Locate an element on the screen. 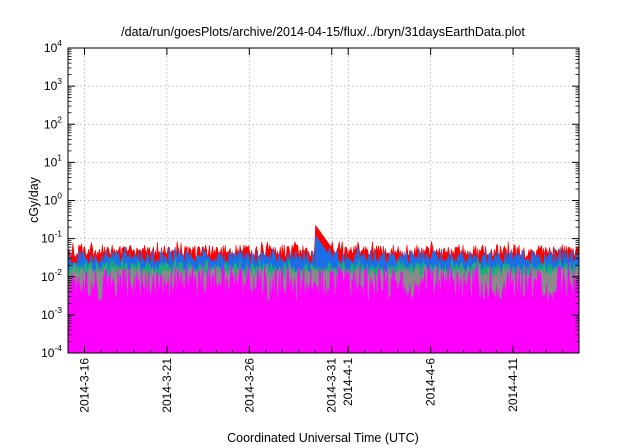  x-axis-label: Coordinated Universal Time (UTC) is located at coordinates (323, 438).